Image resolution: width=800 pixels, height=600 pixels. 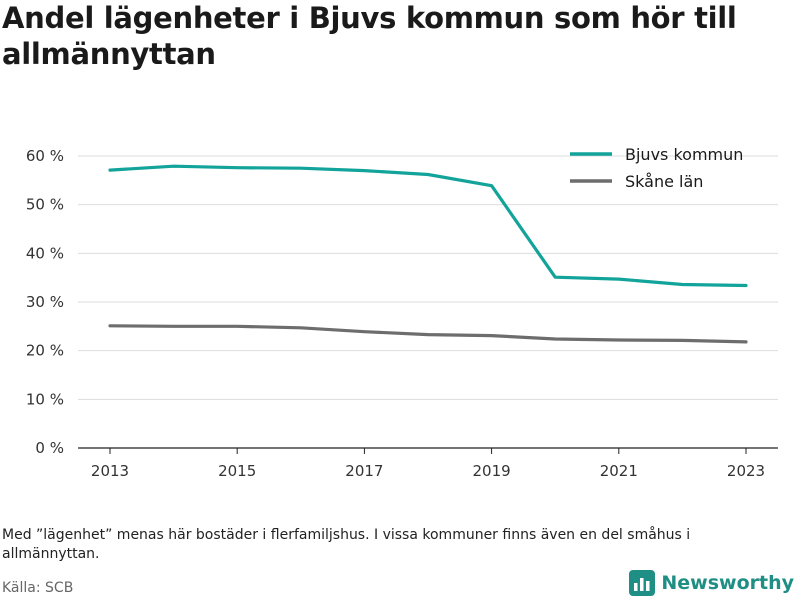 I want to click on brand-name: Newsworthy, so click(x=727, y=583).